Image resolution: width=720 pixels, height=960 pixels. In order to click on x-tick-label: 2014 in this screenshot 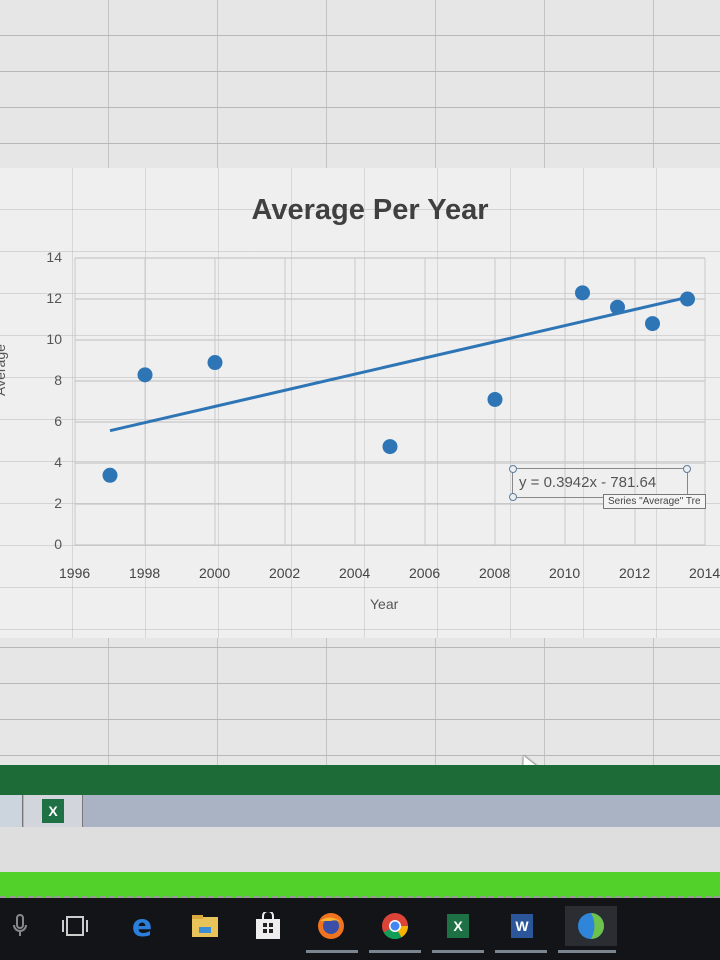, I will do `click(704, 573)`.